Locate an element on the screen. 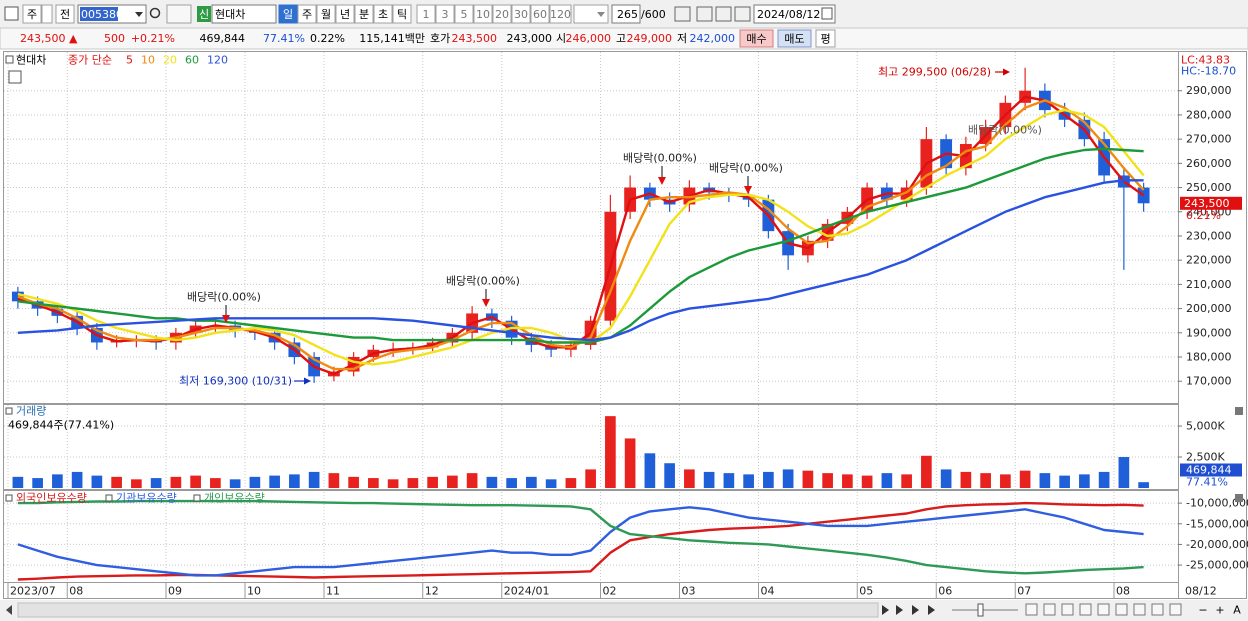 The width and height of the screenshot is (1248, 621). count-input is located at coordinates (626, 14).